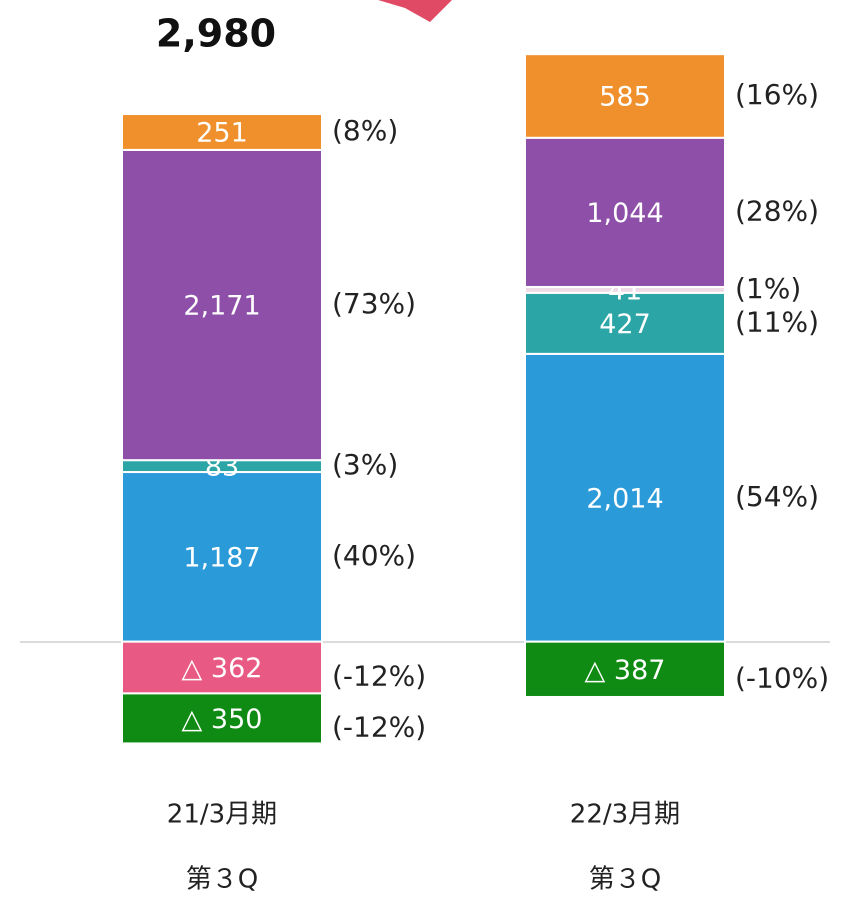 Image resolution: width=843 pixels, height=897 pixels. What do you see at coordinates (782, 677) in the screenshot?
I see `share-label: (-10%)` at bounding box center [782, 677].